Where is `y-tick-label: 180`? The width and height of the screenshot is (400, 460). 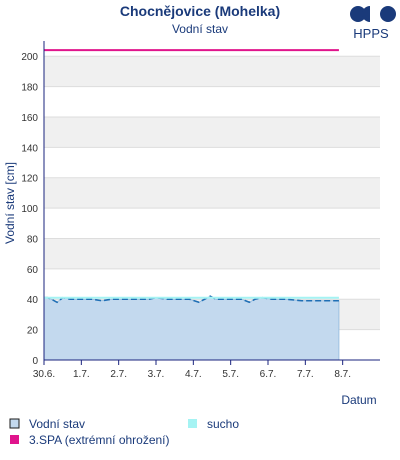 y-tick-label: 180 is located at coordinates (29, 88).